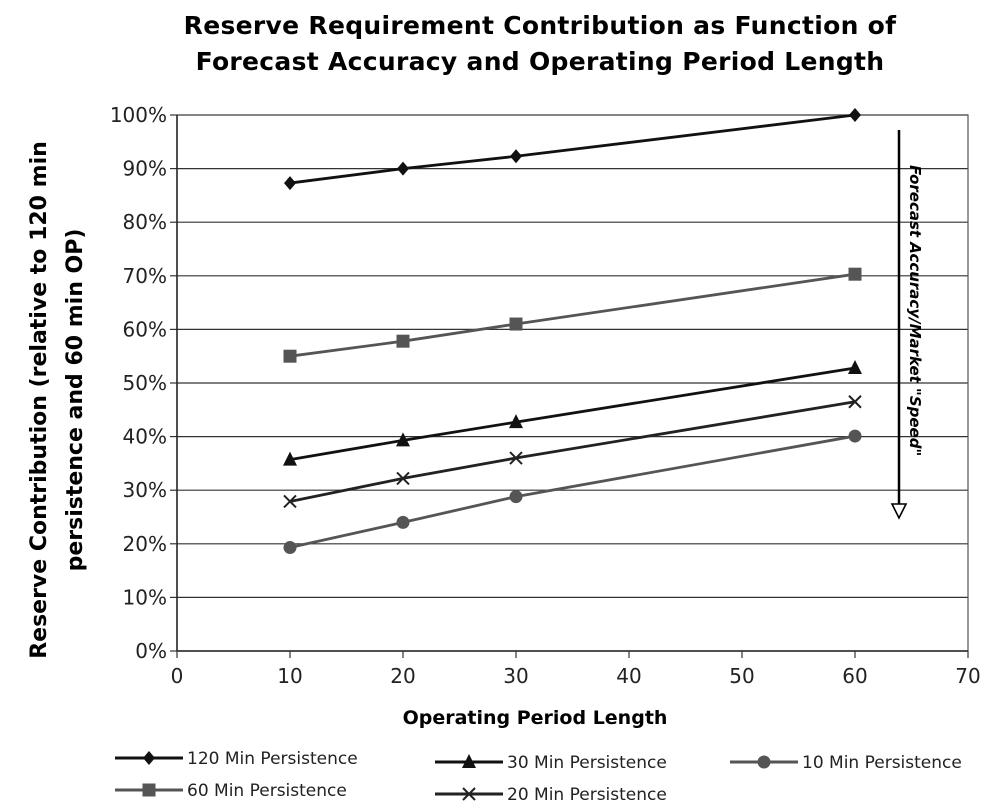 The width and height of the screenshot is (1000, 808). Describe the element at coordinates (145, 222) in the screenshot. I see `y-tick-label: 80%` at that location.